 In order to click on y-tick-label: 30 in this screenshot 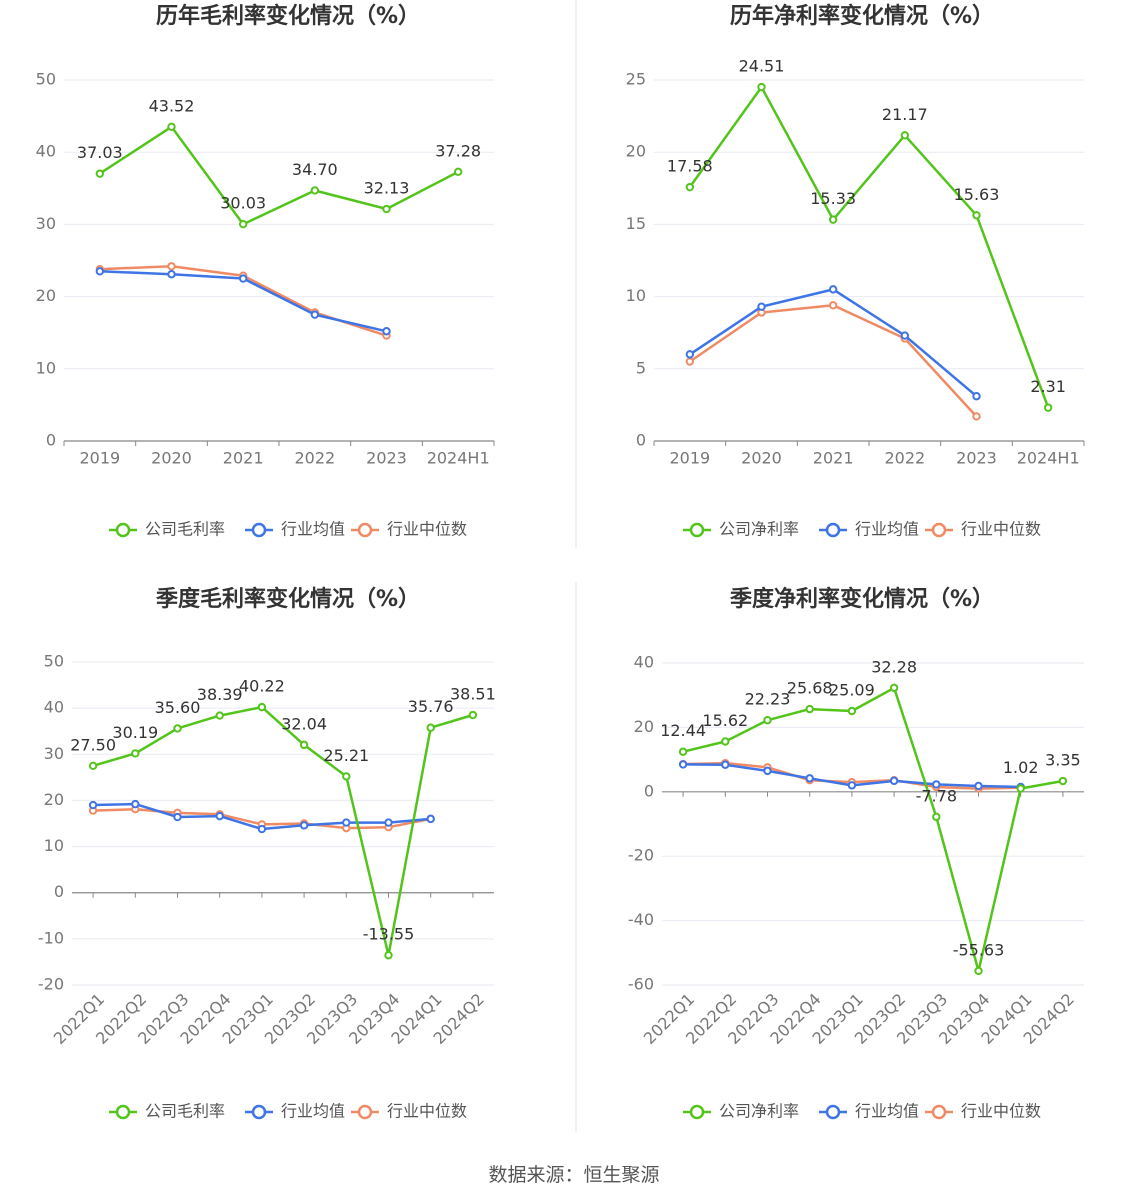, I will do `click(54, 753)`.